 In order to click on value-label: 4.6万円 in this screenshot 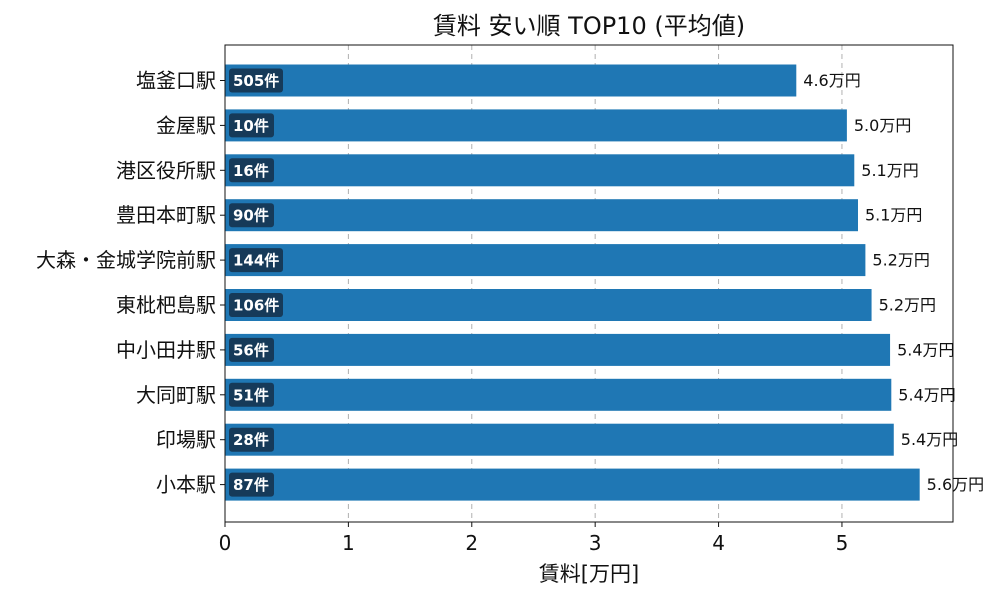, I will do `click(831, 80)`.